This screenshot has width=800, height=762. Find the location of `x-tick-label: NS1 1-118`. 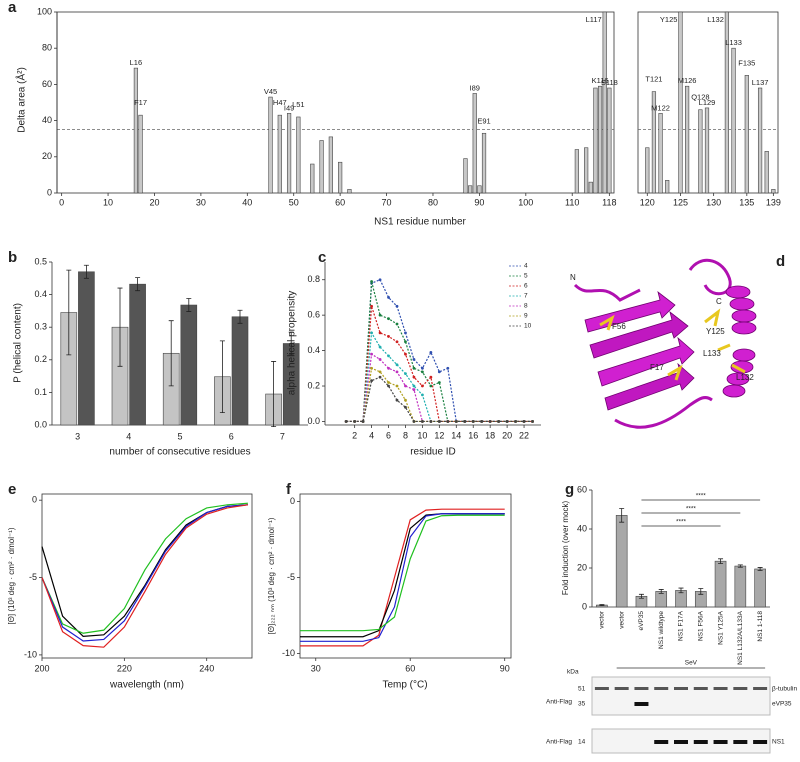

x-tick-label: NS1 1-118 is located at coordinates (760, 626).